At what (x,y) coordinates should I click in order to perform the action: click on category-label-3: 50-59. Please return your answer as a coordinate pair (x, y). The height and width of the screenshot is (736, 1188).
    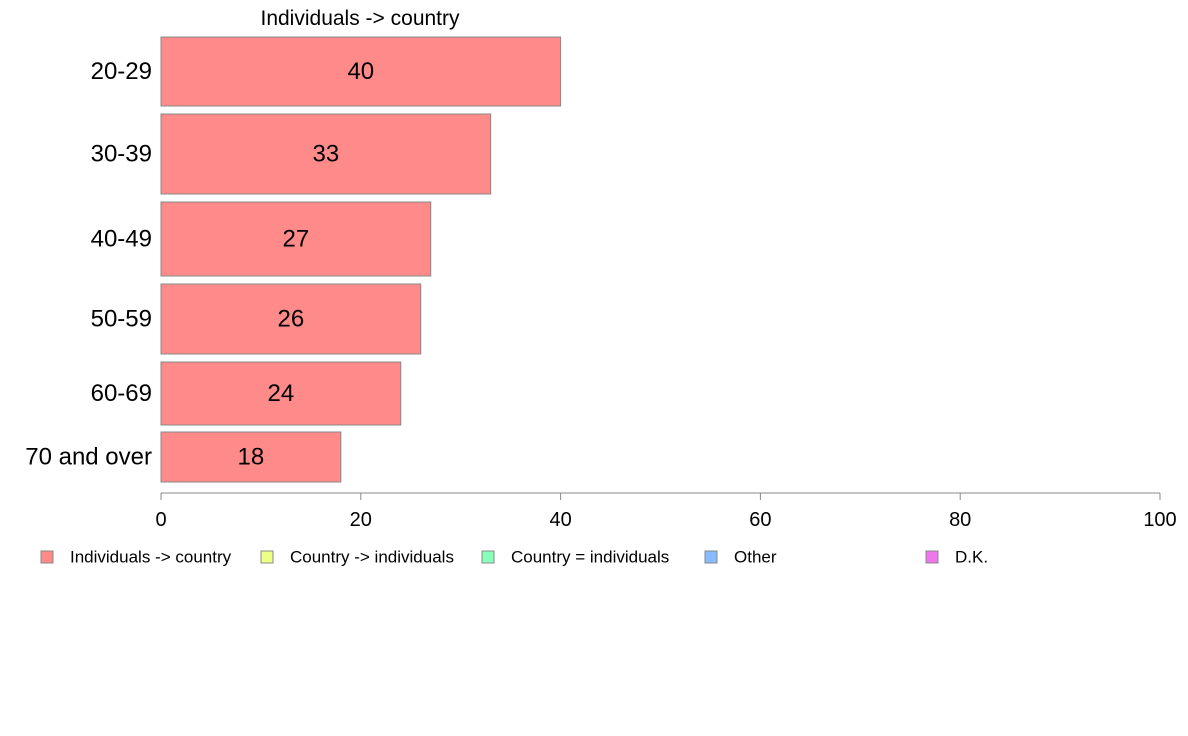
    Looking at the image, I should click on (121, 318).